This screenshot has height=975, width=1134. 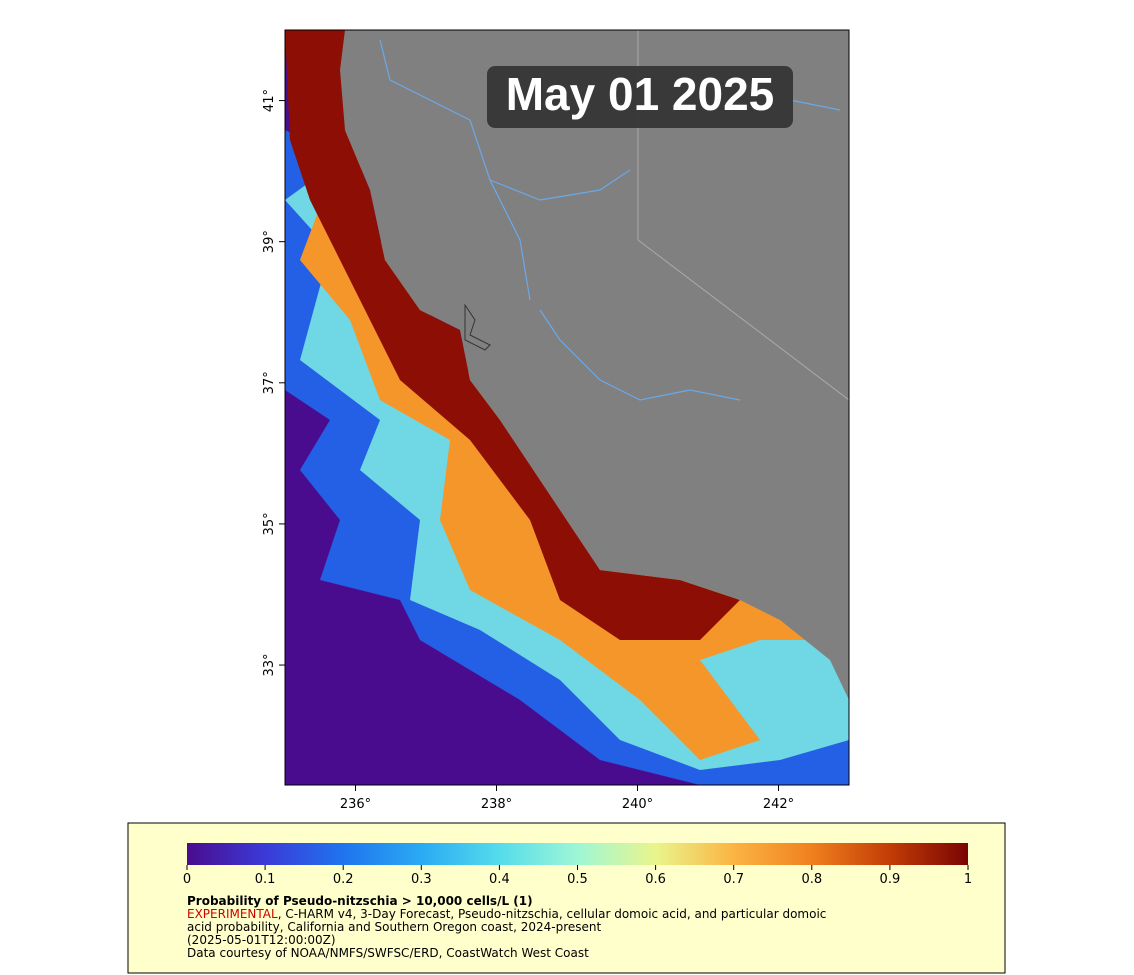 I want to click on experimental-flag: EXPERIMENTAL, so click(x=232, y=914).